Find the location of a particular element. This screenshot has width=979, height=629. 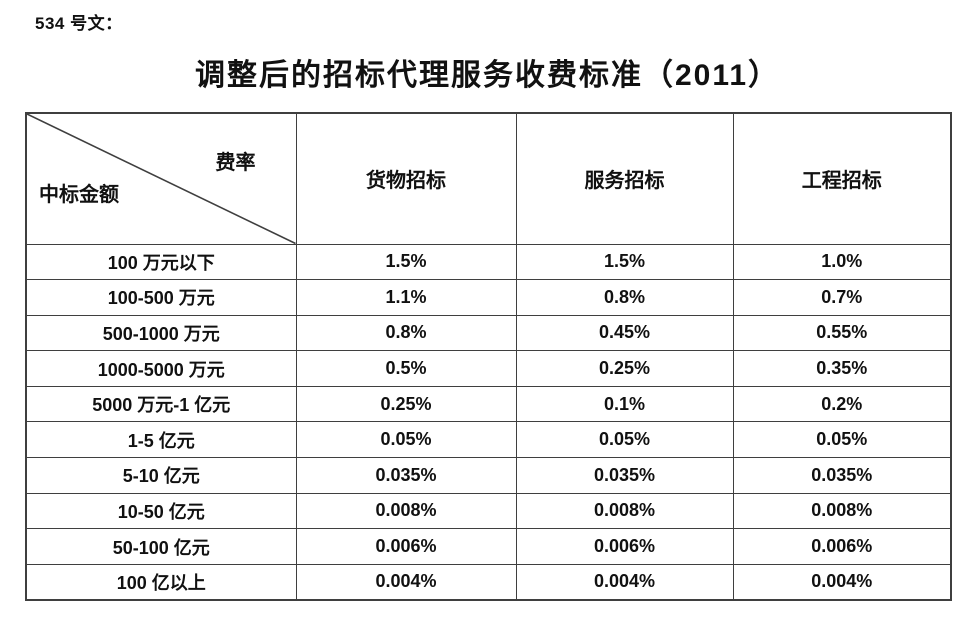

table-row: 10-50 亿元 0.008% 0.008% 0.008% is located at coordinates (488, 511).